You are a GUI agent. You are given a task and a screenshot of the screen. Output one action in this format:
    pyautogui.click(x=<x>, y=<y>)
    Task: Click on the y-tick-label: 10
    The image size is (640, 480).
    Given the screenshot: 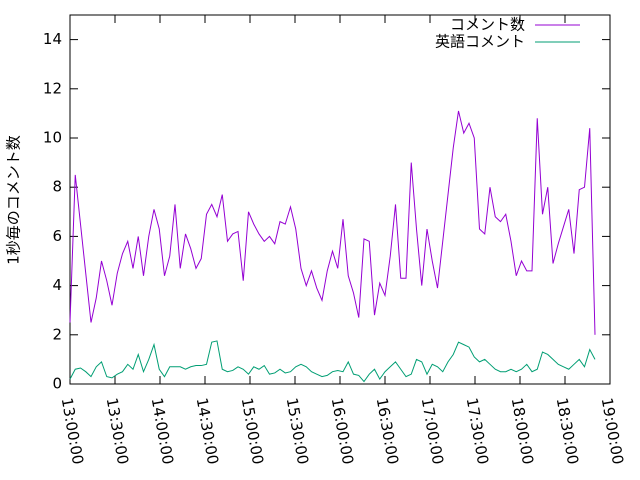 What is the action you would take?
    pyautogui.click(x=52, y=138)
    